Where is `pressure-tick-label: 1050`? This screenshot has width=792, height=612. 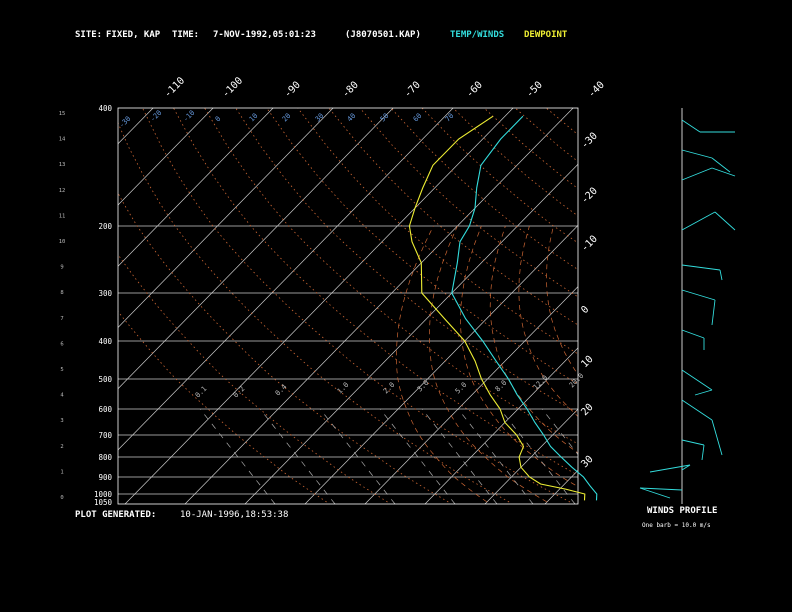 pressure-tick-label: 1050 is located at coordinates (103, 502).